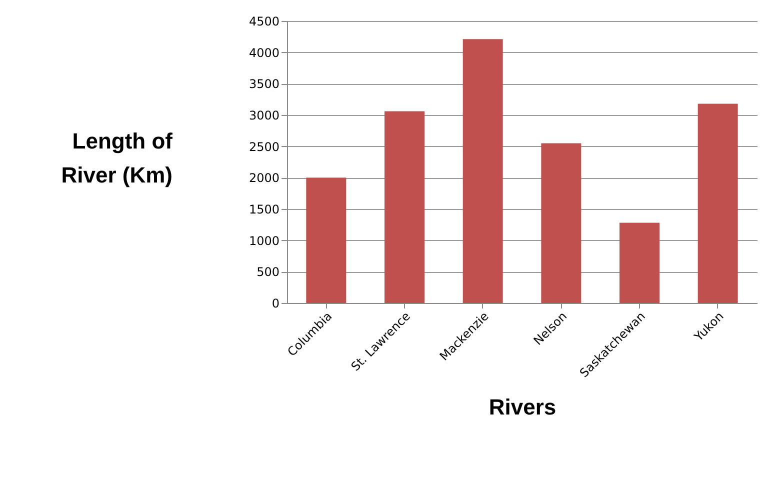 This screenshot has height=489, width=765. Describe the element at coordinates (264, 21) in the screenshot. I see `y-tick-label: 4500` at that location.